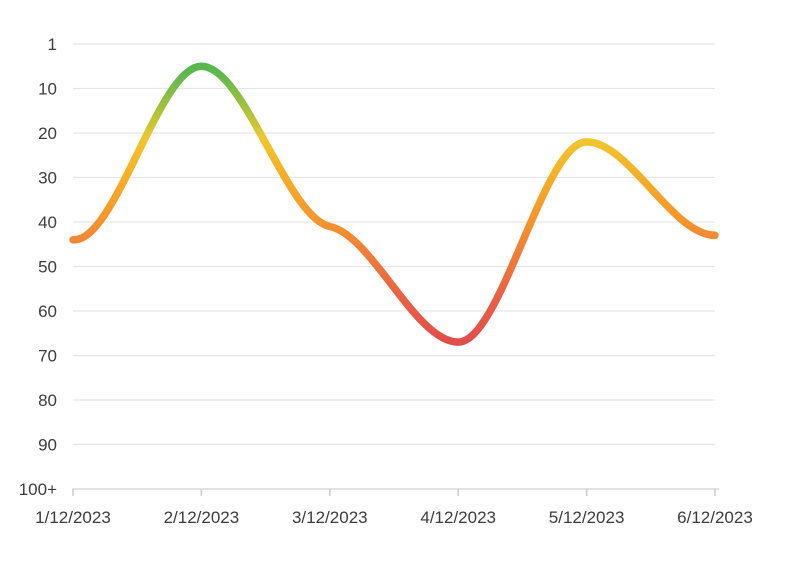 This screenshot has height=569, width=800. I want to click on x-axis-label: 4/12/2023, so click(458, 517).